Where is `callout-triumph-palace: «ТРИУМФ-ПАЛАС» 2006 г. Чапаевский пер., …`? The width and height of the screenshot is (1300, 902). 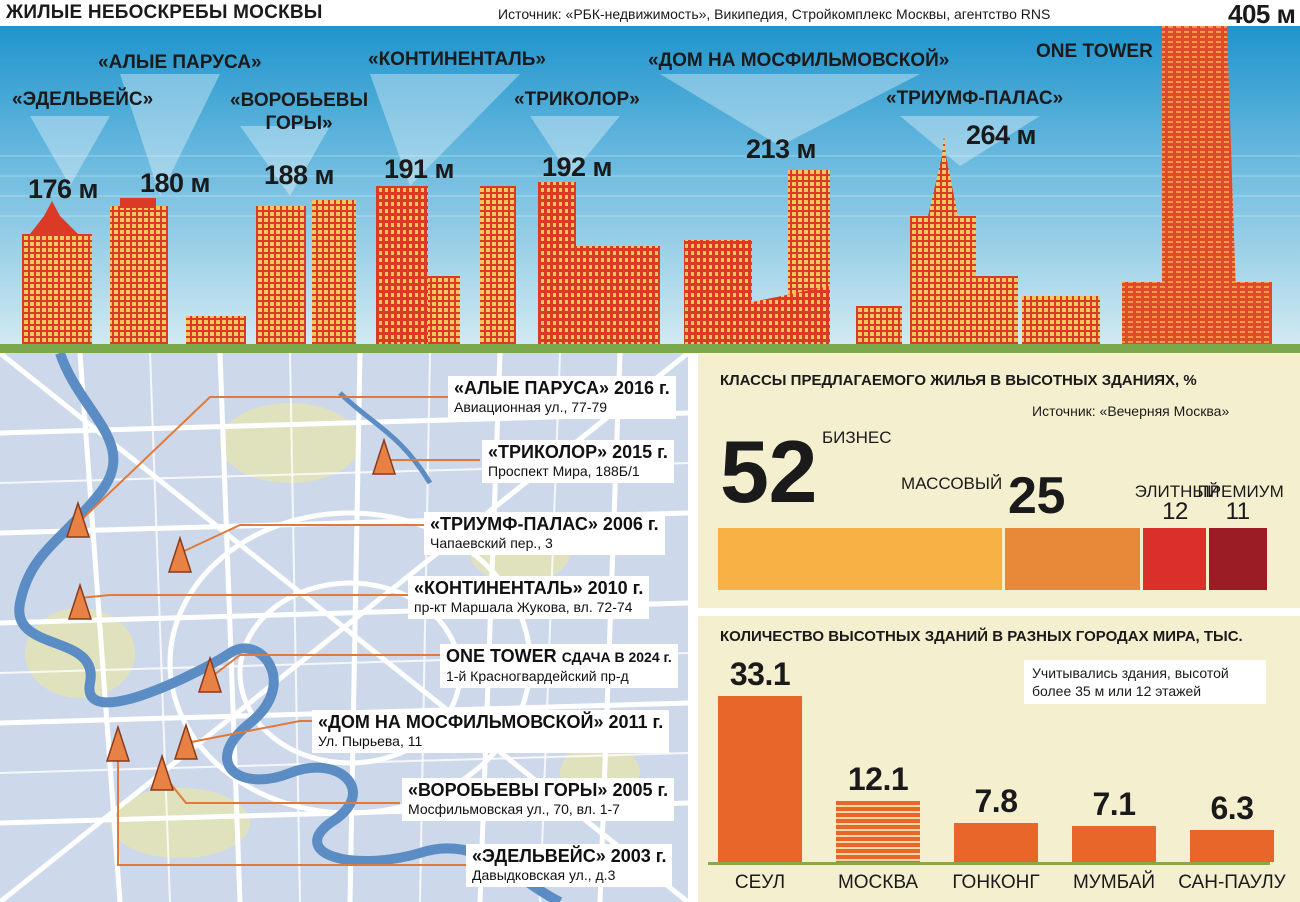
callout-triumph-palace: «ТРИУМФ-ПАЛАС» 2006 г. Чапаевский пер., … is located at coordinates (544, 533).